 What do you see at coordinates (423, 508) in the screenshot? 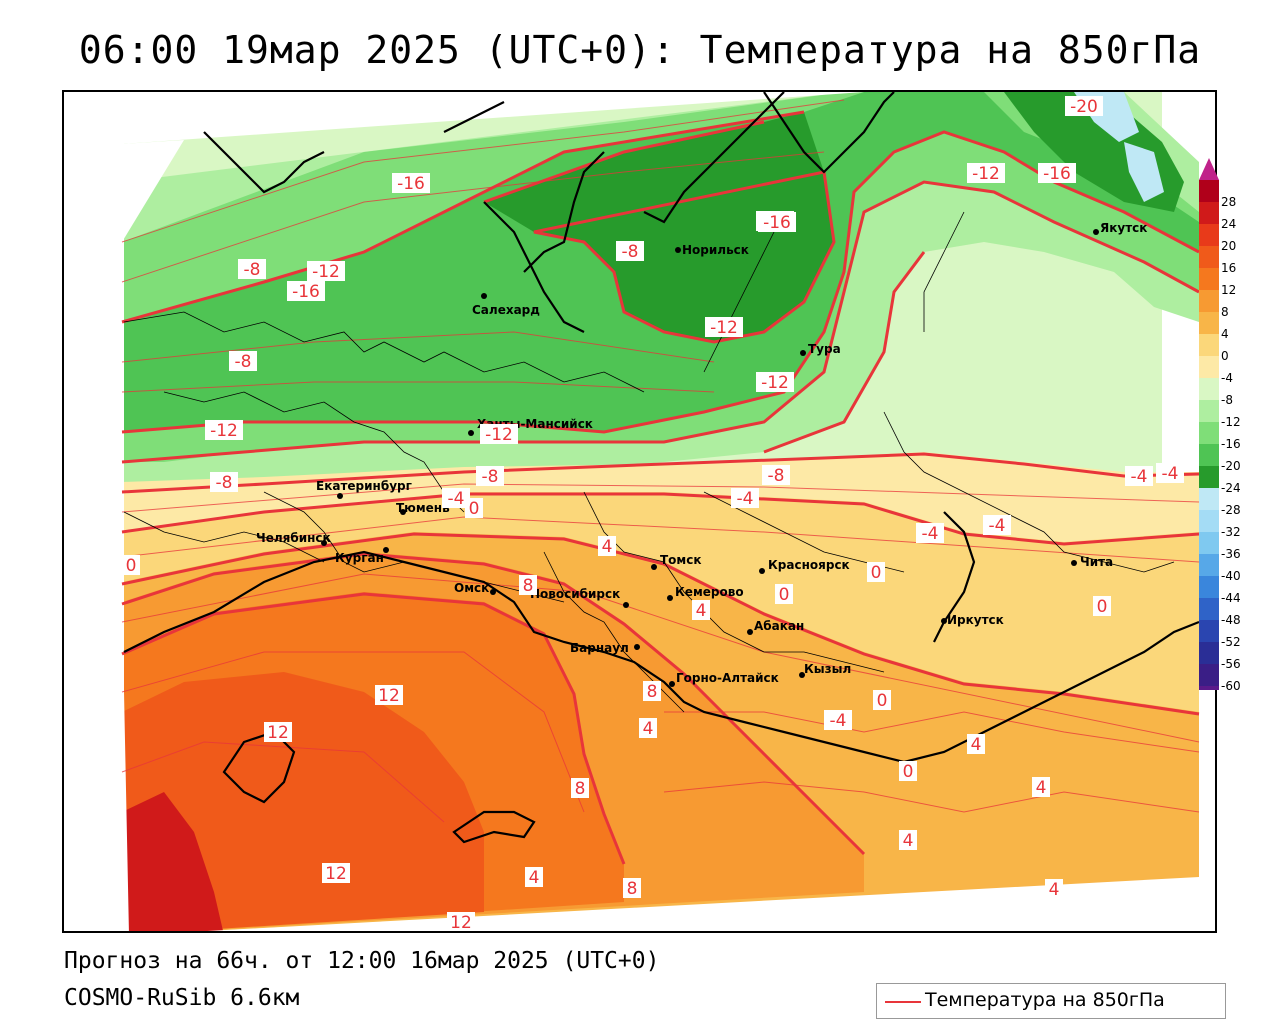
I see `city-tyumen: Тюмень` at bounding box center [423, 508].